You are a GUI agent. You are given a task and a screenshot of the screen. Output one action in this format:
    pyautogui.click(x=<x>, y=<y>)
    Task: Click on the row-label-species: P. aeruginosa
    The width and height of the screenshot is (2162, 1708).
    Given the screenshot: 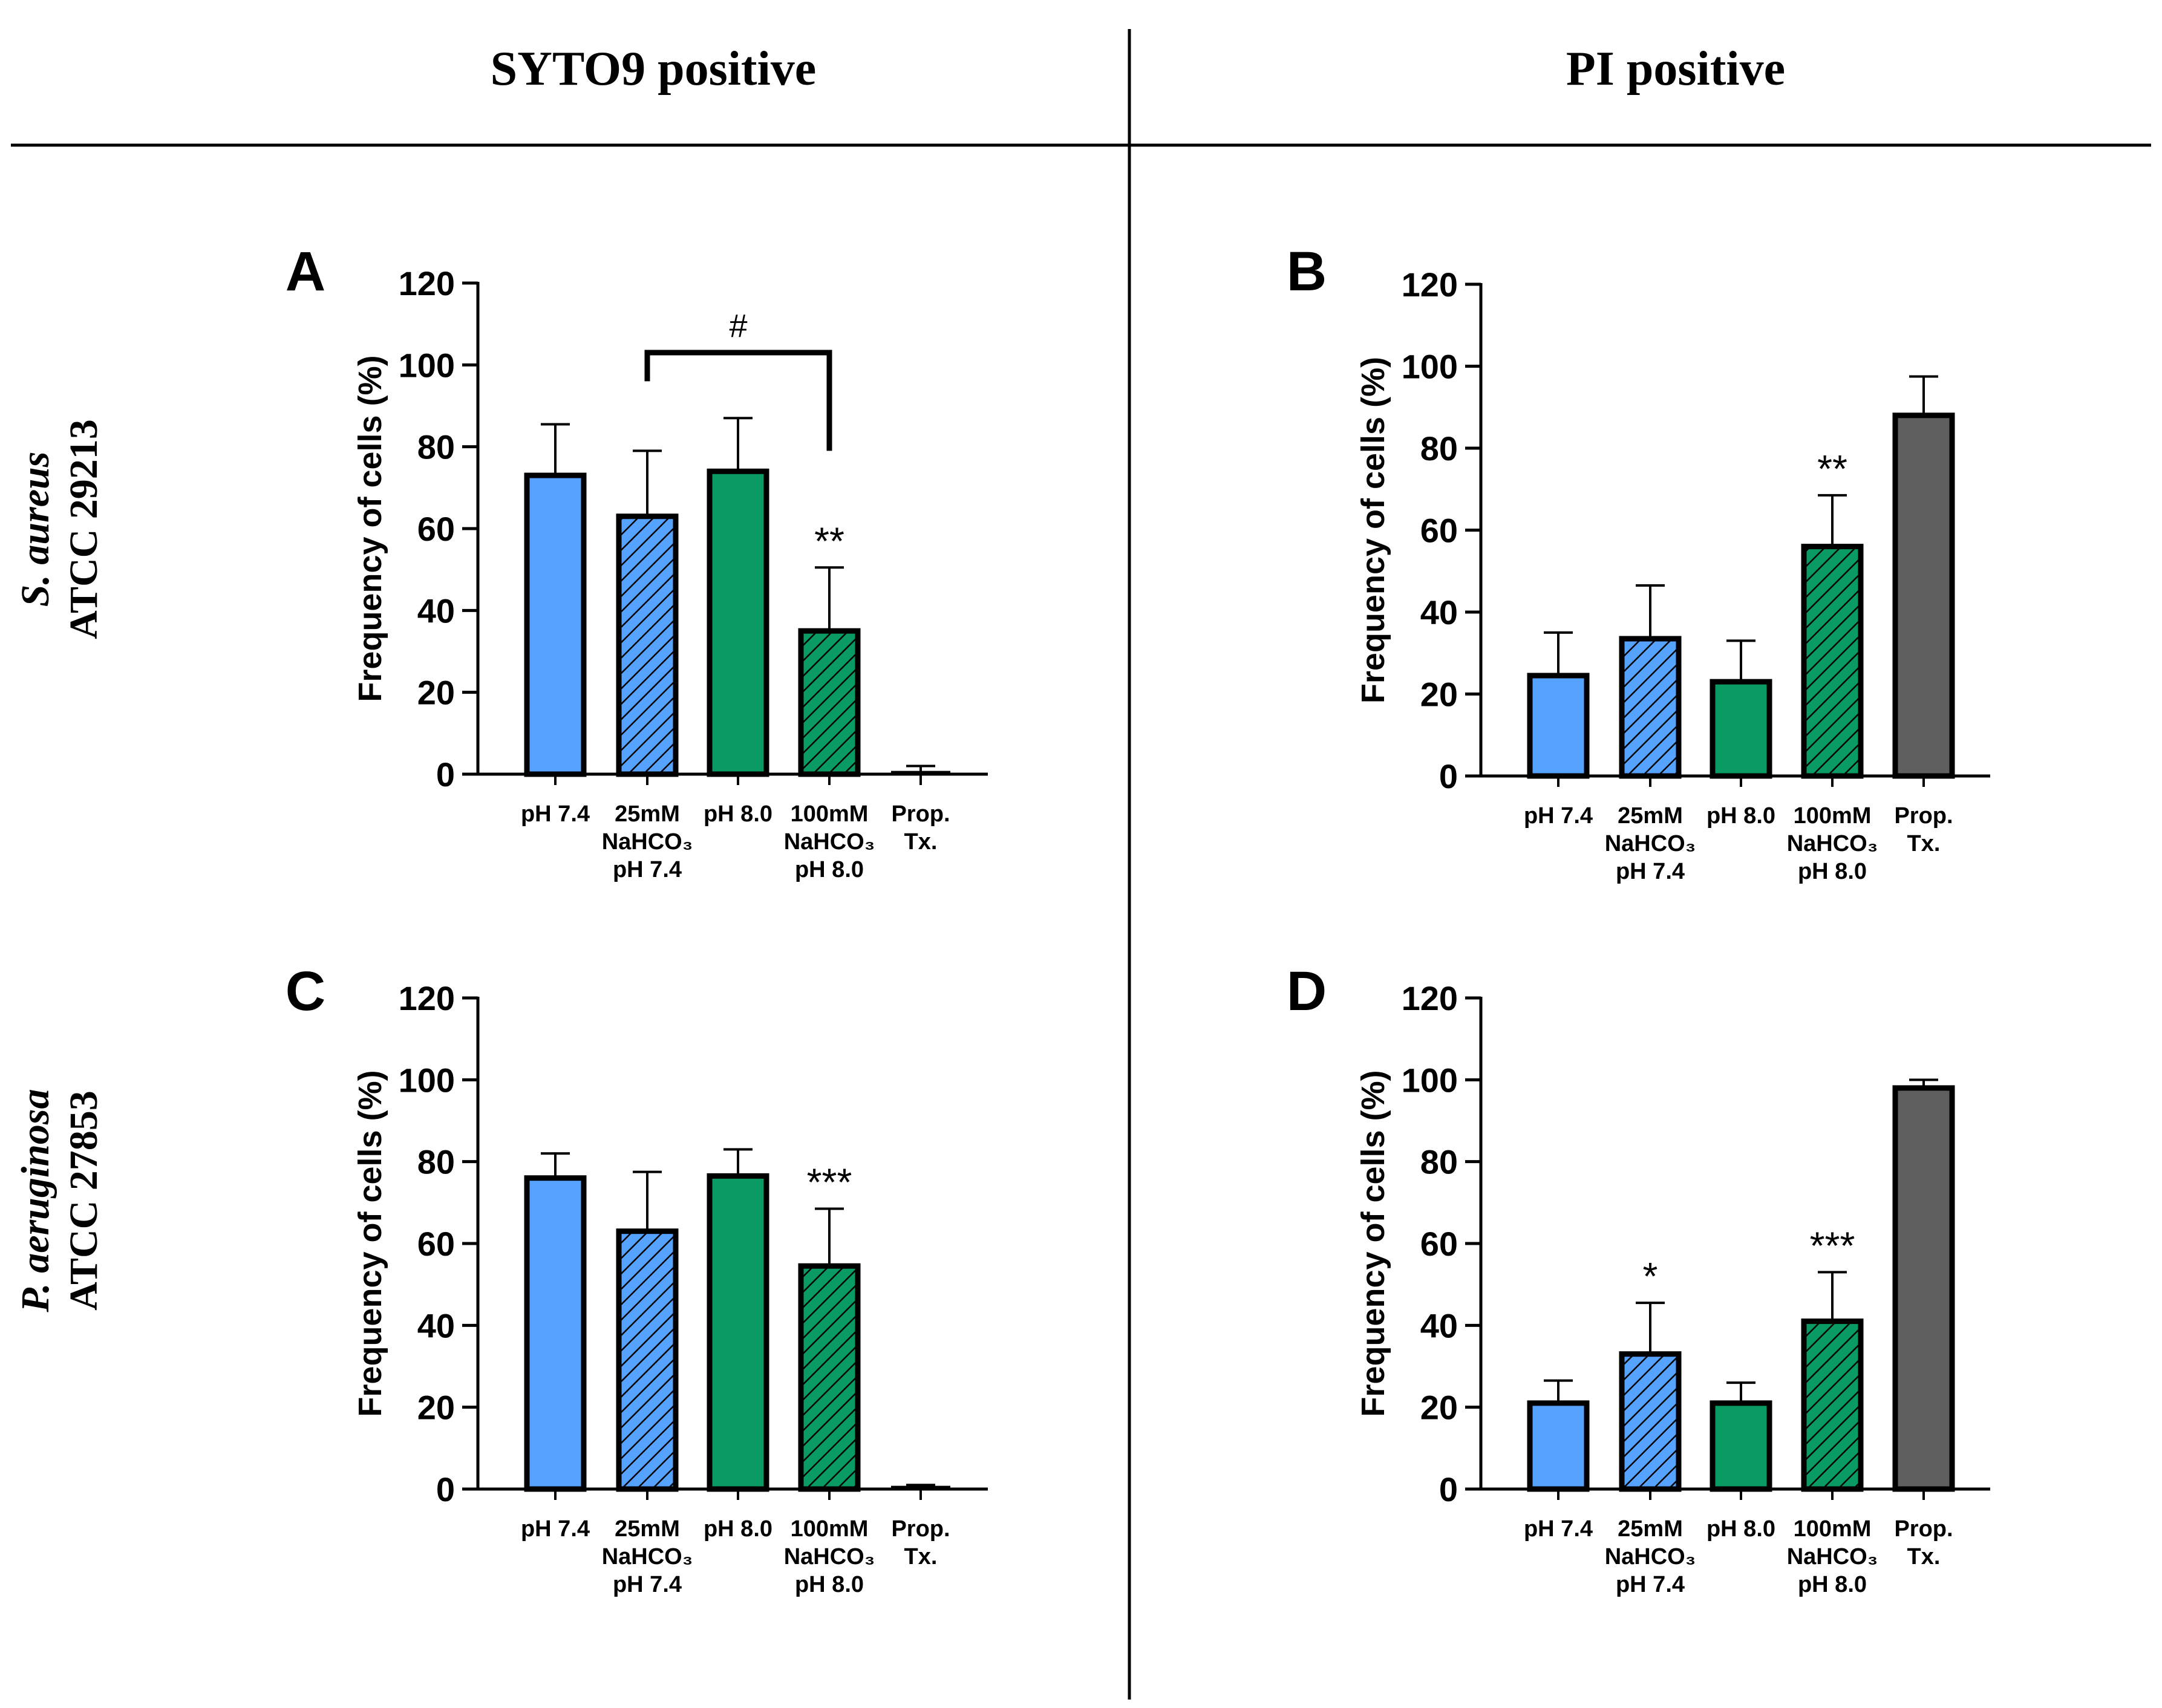 What is the action you would take?
    pyautogui.click(x=35, y=1200)
    